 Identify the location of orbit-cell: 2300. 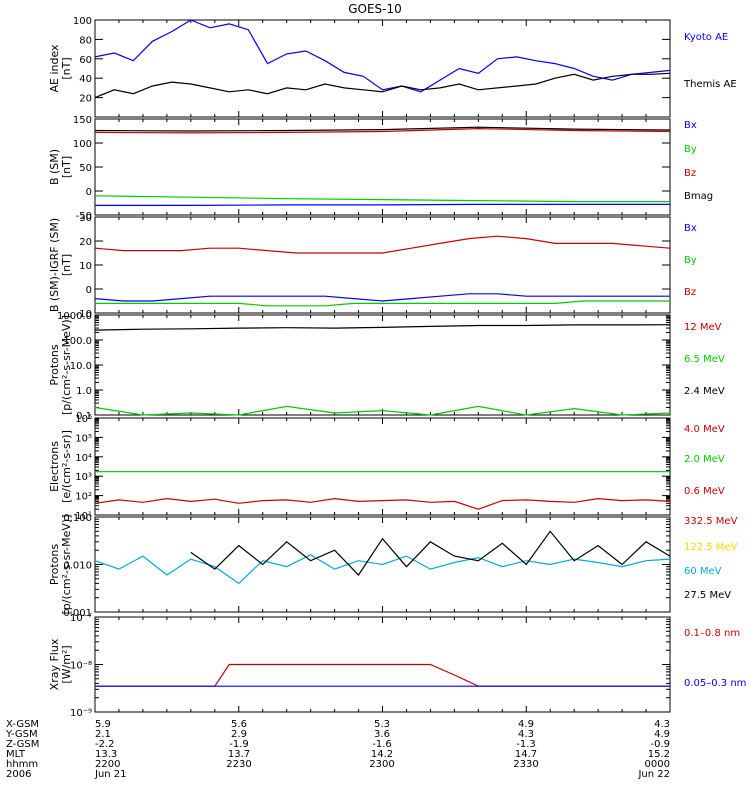
(381, 764).